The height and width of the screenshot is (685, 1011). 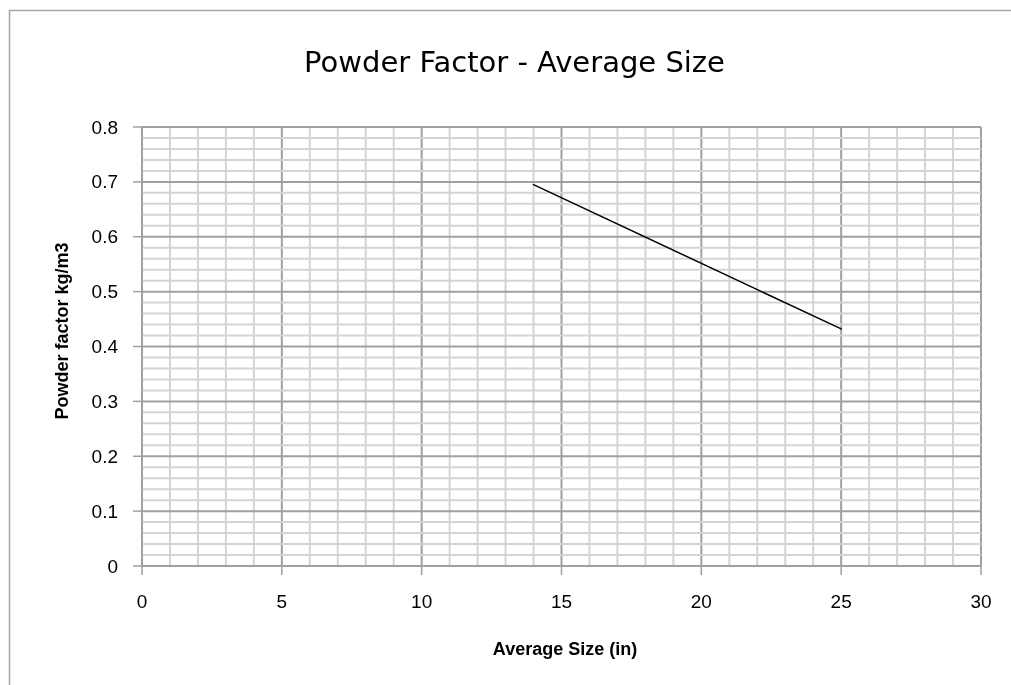 What do you see at coordinates (981, 601) in the screenshot?
I see `x-tick-label: 30` at bounding box center [981, 601].